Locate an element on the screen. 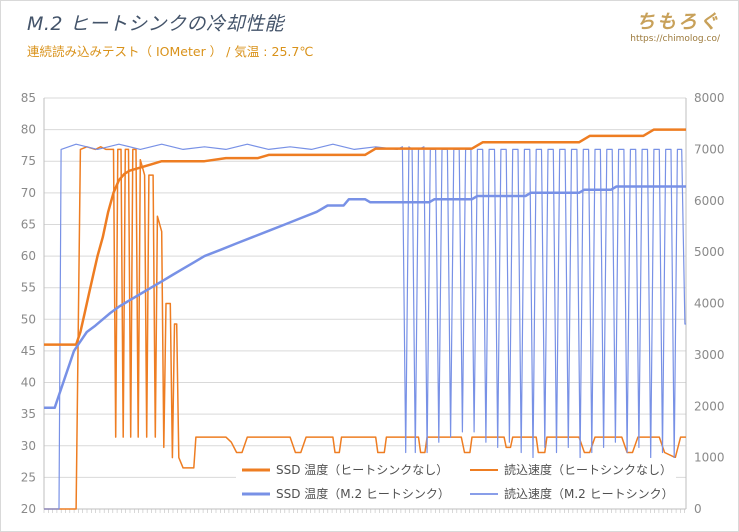  right-tick-label: 0 is located at coordinates (698, 509).